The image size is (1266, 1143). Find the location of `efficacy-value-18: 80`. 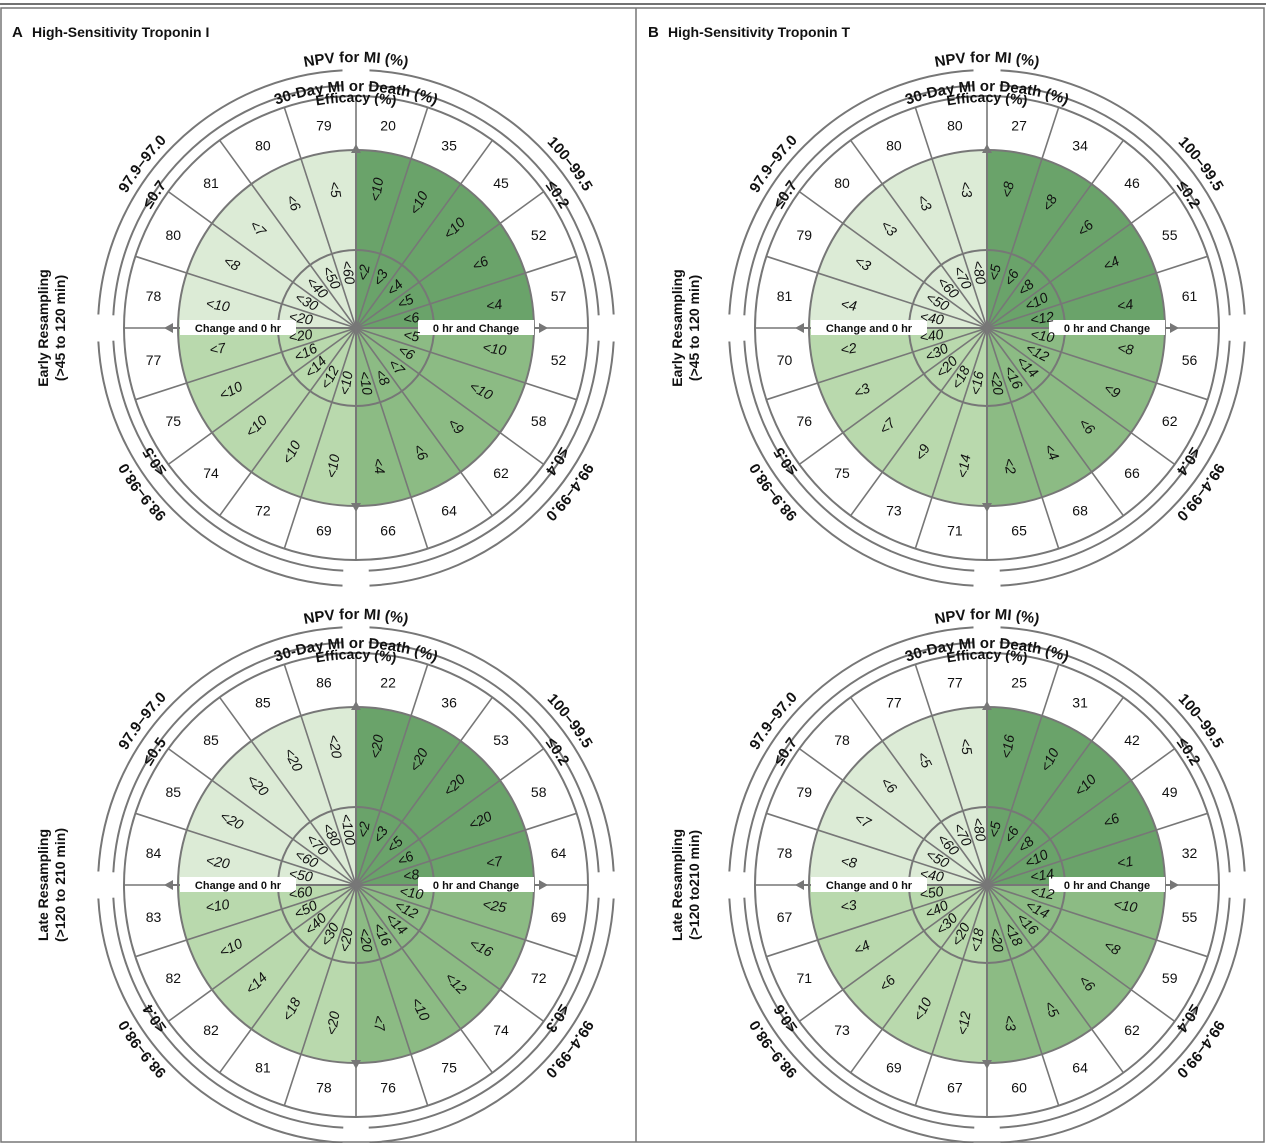

efficacy-value-18: 80 is located at coordinates (263, 145).